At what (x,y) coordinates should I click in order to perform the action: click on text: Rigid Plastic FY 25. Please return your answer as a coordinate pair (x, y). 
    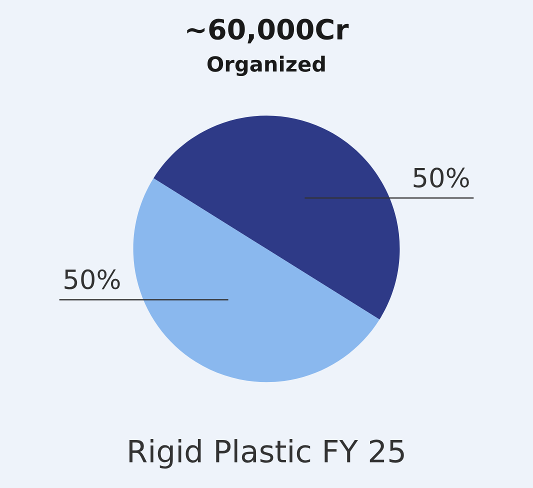
    Looking at the image, I should click on (266, 454).